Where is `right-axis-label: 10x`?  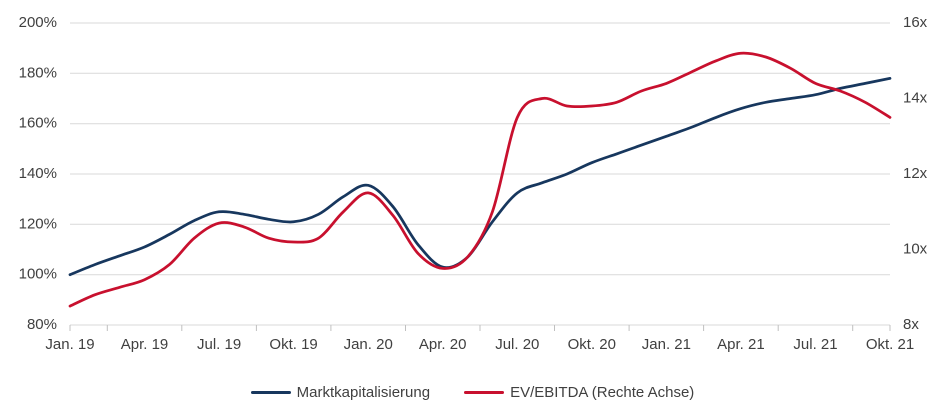 right-axis-label: 10x is located at coordinates (915, 248).